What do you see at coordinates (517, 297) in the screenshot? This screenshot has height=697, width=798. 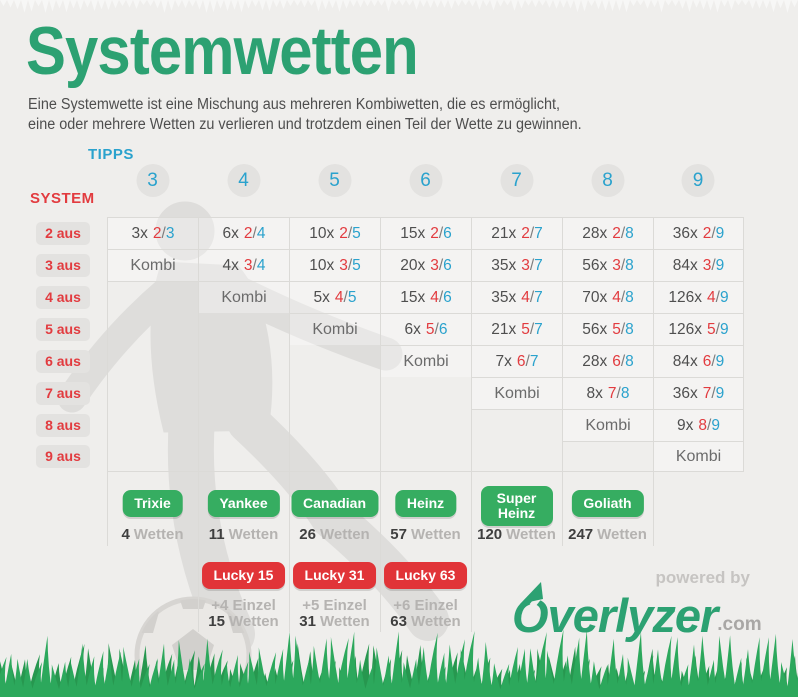 I see `bet-cell: 35x 4/7` at bounding box center [517, 297].